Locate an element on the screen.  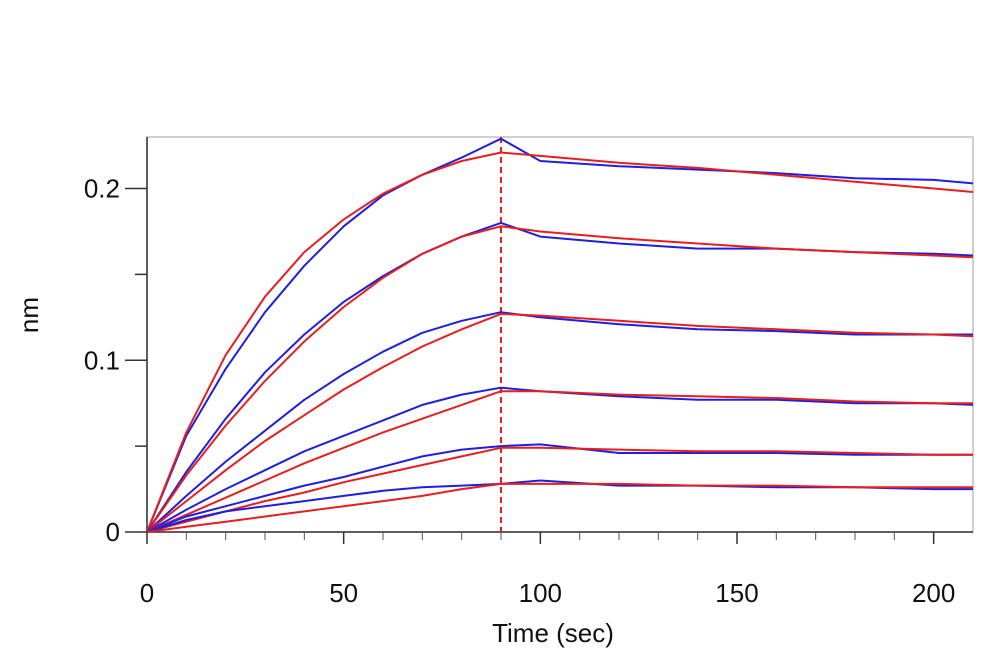
y-tick-label: 0 is located at coordinates (113, 532).